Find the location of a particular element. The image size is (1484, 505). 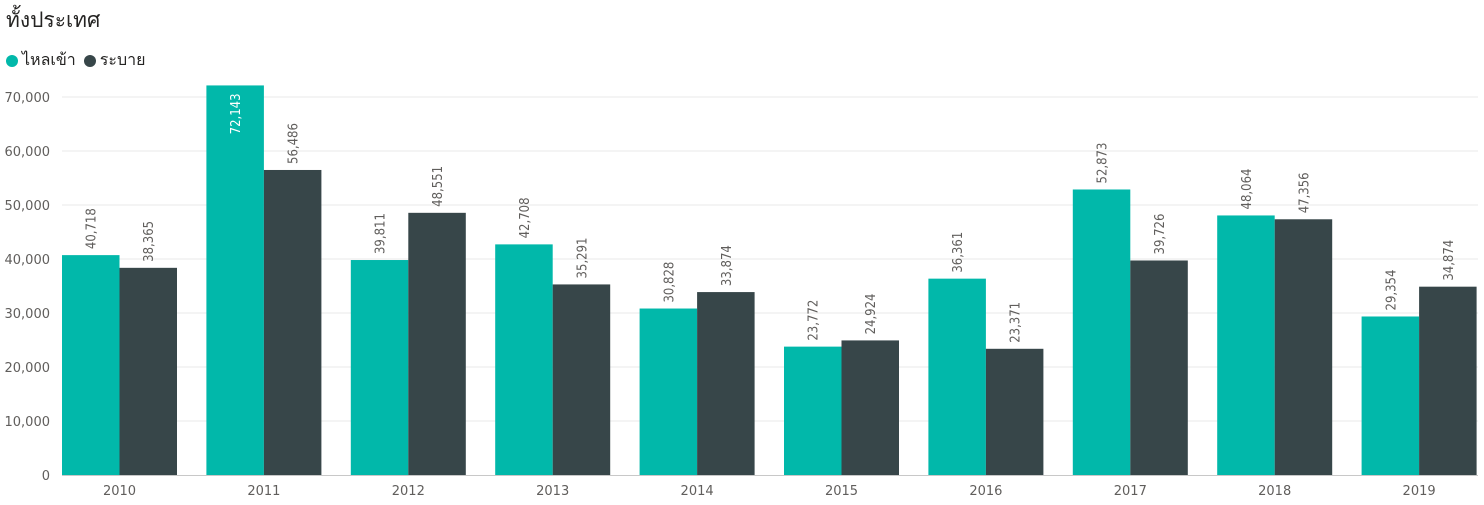

x-tick-label: 2017 is located at coordinates (1130, 491).